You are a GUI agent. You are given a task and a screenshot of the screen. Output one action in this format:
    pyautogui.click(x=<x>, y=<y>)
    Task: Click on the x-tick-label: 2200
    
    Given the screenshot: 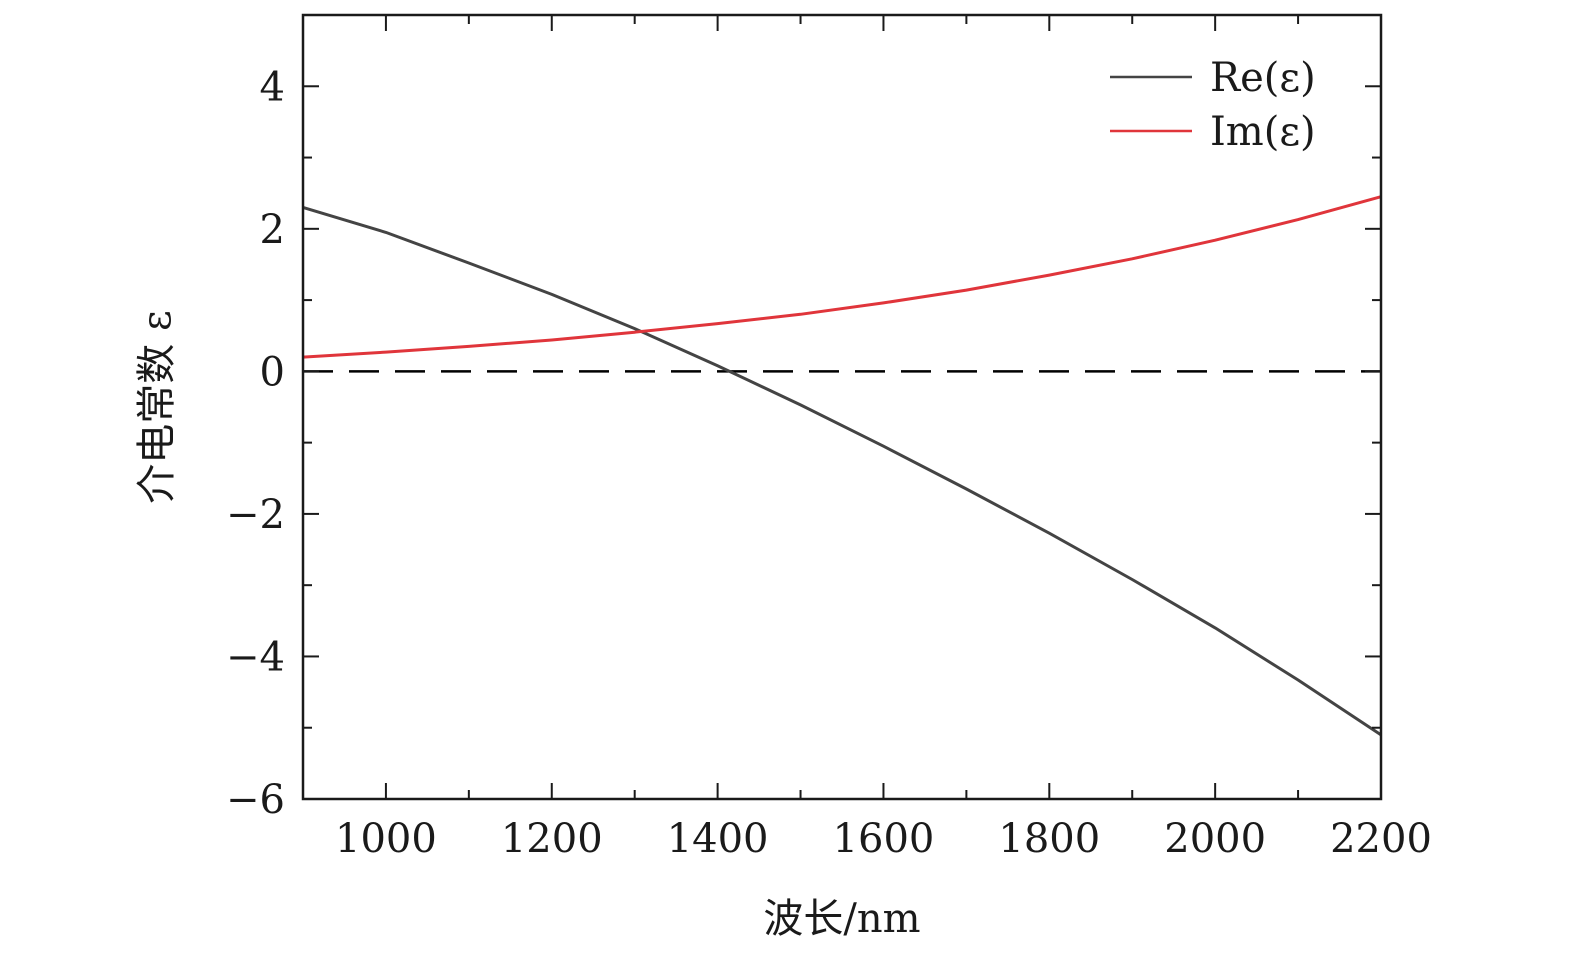 What is the action you would take?
    pyautogui.click(x=1381, y=839)
    